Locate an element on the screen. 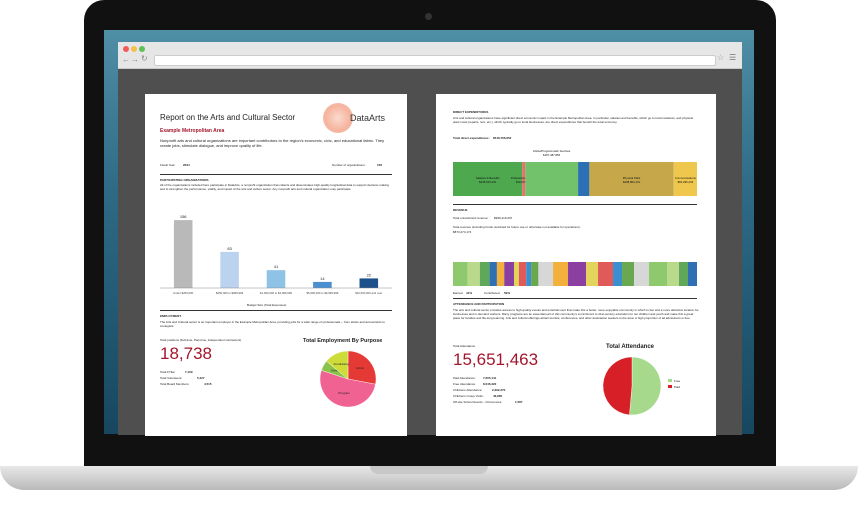  offsite-label: Off-site School Events - Occurences: is located at coordinates (478, 402).